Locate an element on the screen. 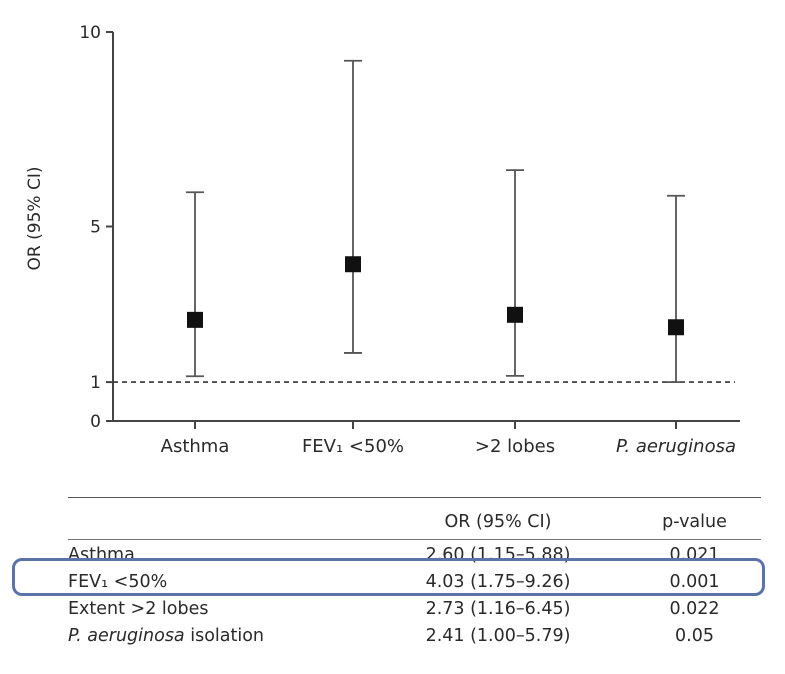  row-label: P. aeruginosa isolation is located at coordinates (166, 636).